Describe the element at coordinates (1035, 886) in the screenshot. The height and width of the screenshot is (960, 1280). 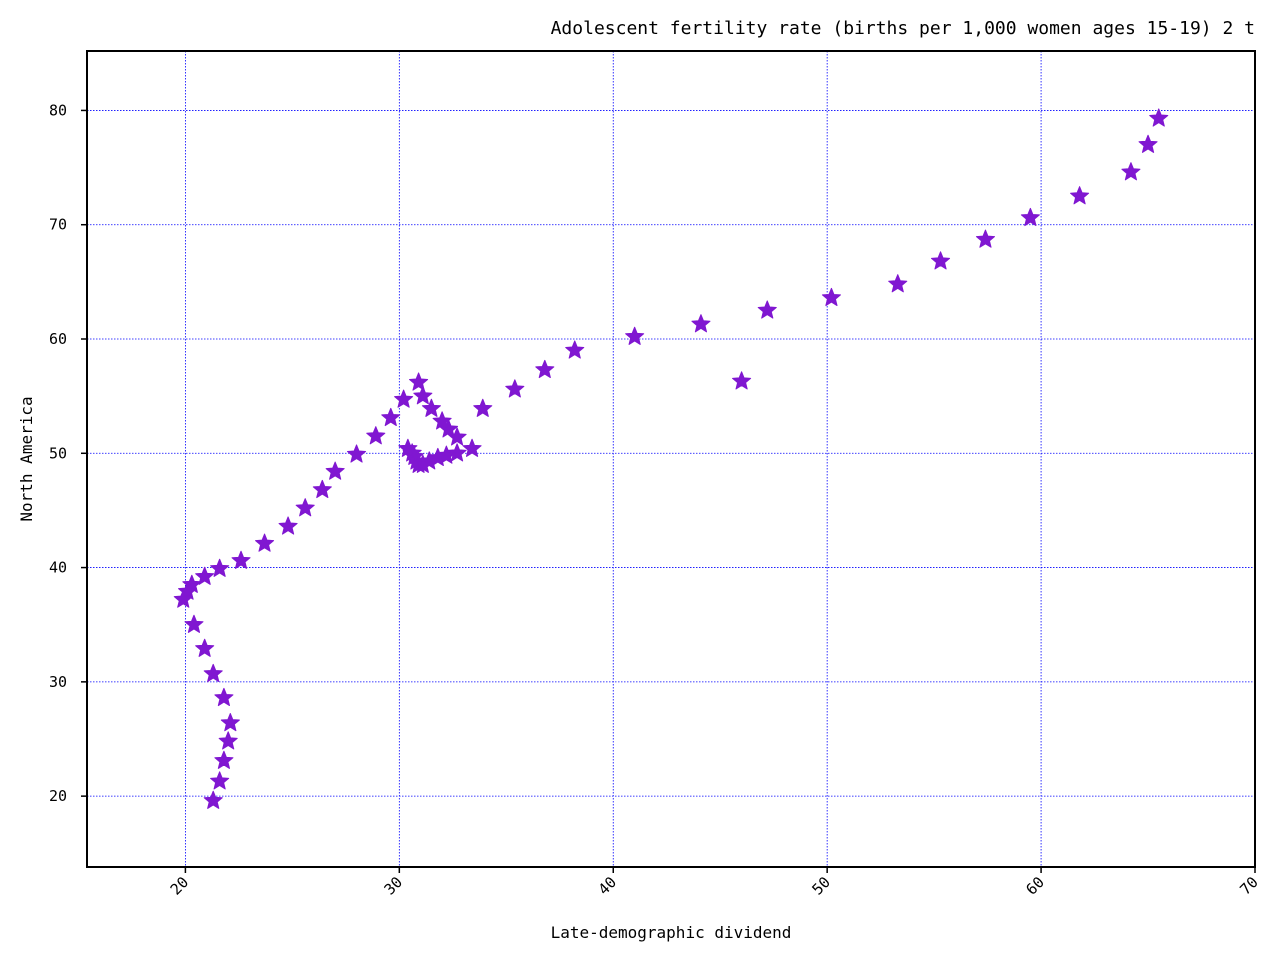
I see `x-tick-label: 60` at that location.